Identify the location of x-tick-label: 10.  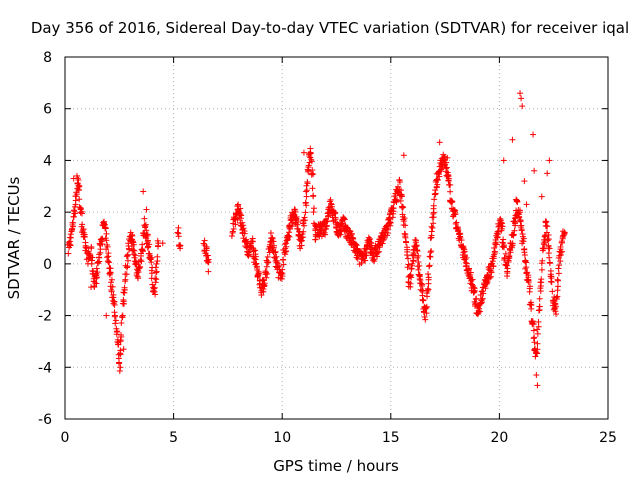
(282, 438).